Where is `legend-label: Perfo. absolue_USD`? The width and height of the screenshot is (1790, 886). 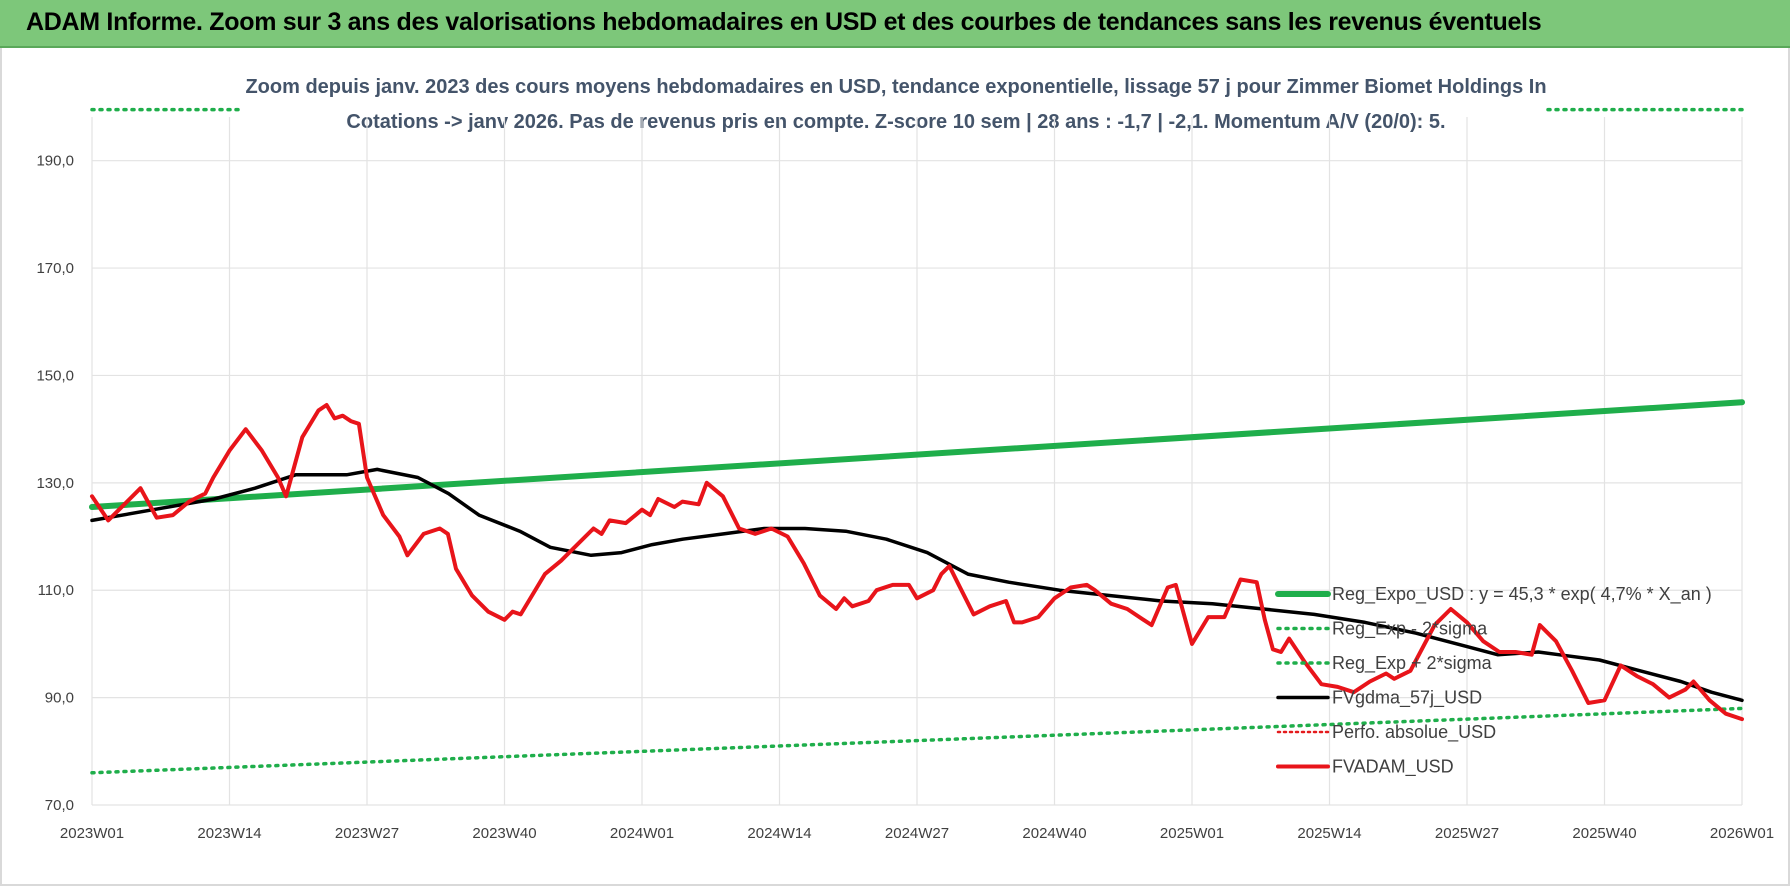 legend-label: Perfo. absolue_USD is located at coordinates (1414, 732).